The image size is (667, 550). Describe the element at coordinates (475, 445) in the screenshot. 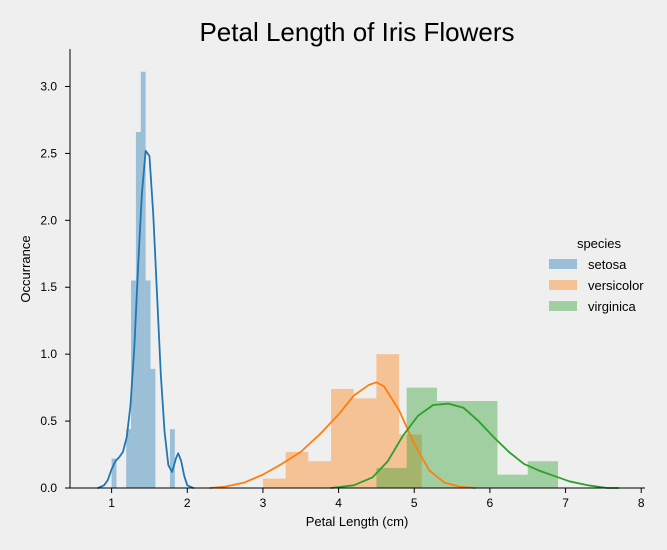

I see `virginica-kde-line` at that location.